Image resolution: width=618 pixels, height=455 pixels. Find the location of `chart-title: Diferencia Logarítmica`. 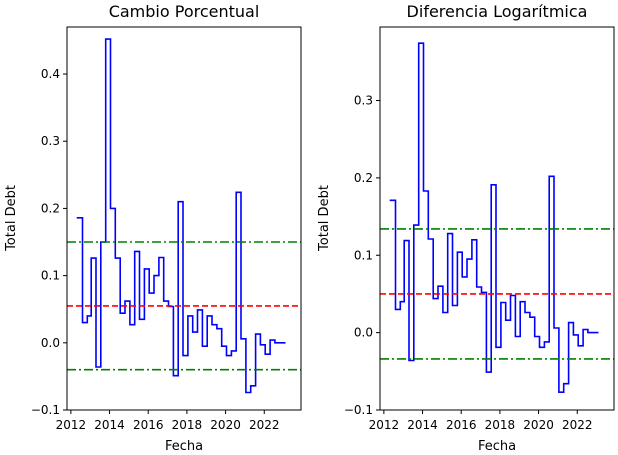

chart-title: Diferencia Logarítmica is located at coordinates (497, 11).